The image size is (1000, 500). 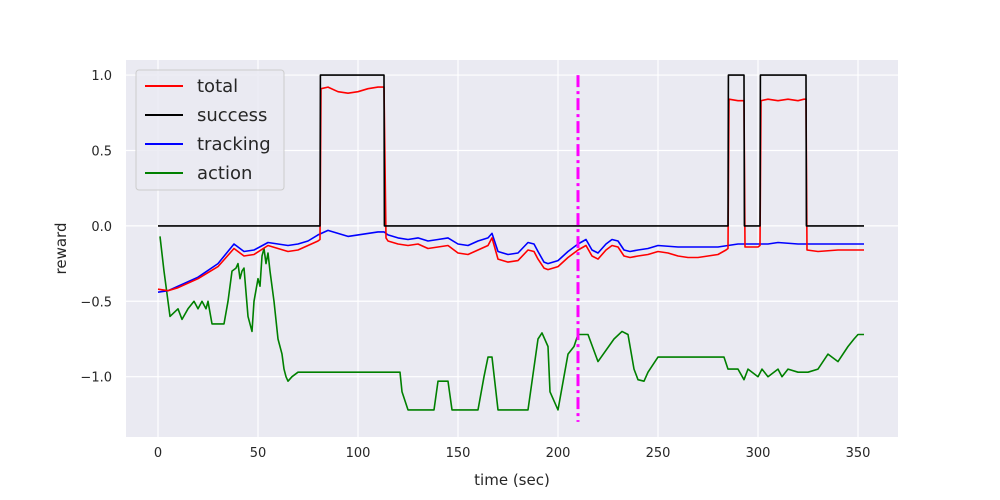 What do you see at coordinates (658, 453) in the screenshot?
I see `x-tick-label: 250` at bounding box center [658, 453].